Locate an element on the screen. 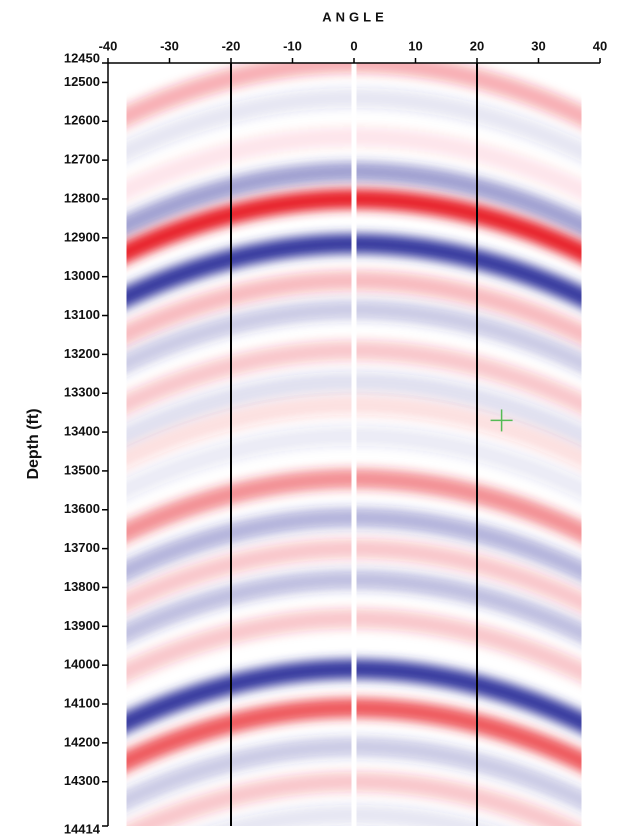 The height and width of the screenshot is (838, 620). y-tick-label: 13400 is located at coordinates (82, 431).